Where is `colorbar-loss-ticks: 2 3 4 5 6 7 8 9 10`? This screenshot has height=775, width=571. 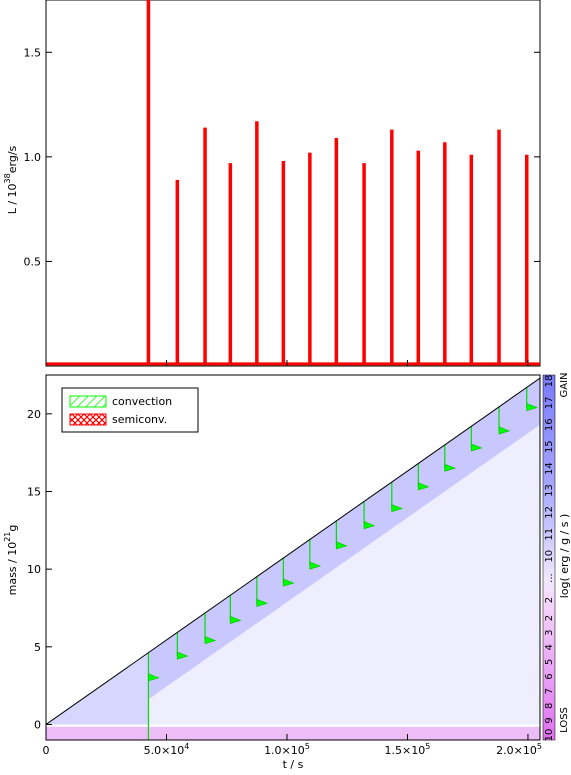 colorbar-loss-ticks: 2 3 4 5 6 7 8 9 10 is located at coordinates (549, 678).